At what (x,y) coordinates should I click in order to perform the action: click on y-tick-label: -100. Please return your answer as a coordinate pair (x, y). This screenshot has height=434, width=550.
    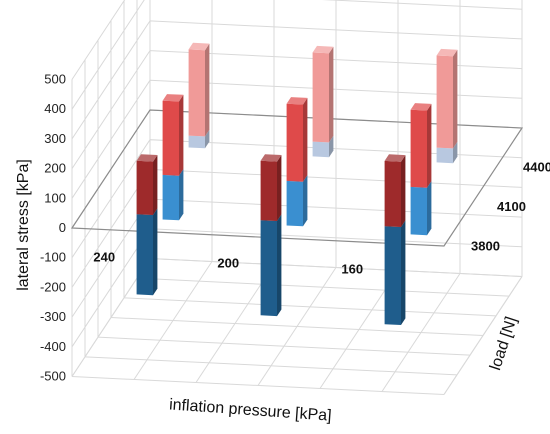
    Looking at the image, I should click on (53, 257).